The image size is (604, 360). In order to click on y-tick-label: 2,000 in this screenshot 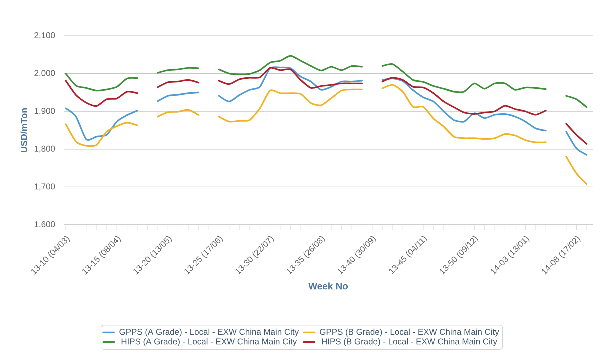, I will do `click(45, 74)`.